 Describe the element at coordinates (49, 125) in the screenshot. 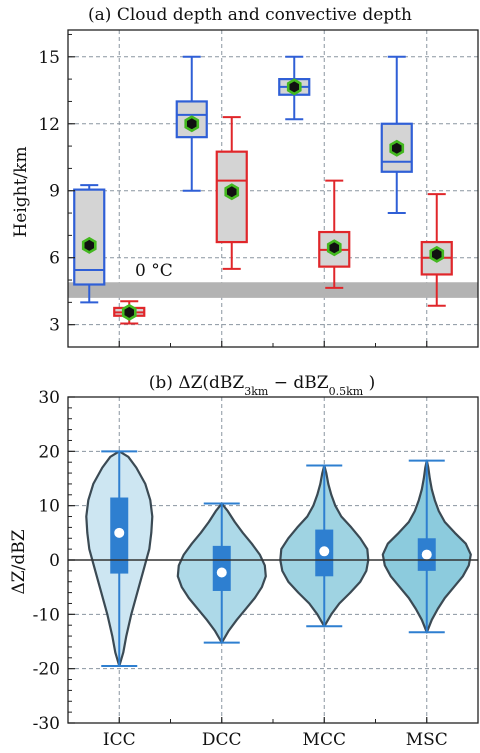

I see `panel-a-y-tick-label: 12` at that location.